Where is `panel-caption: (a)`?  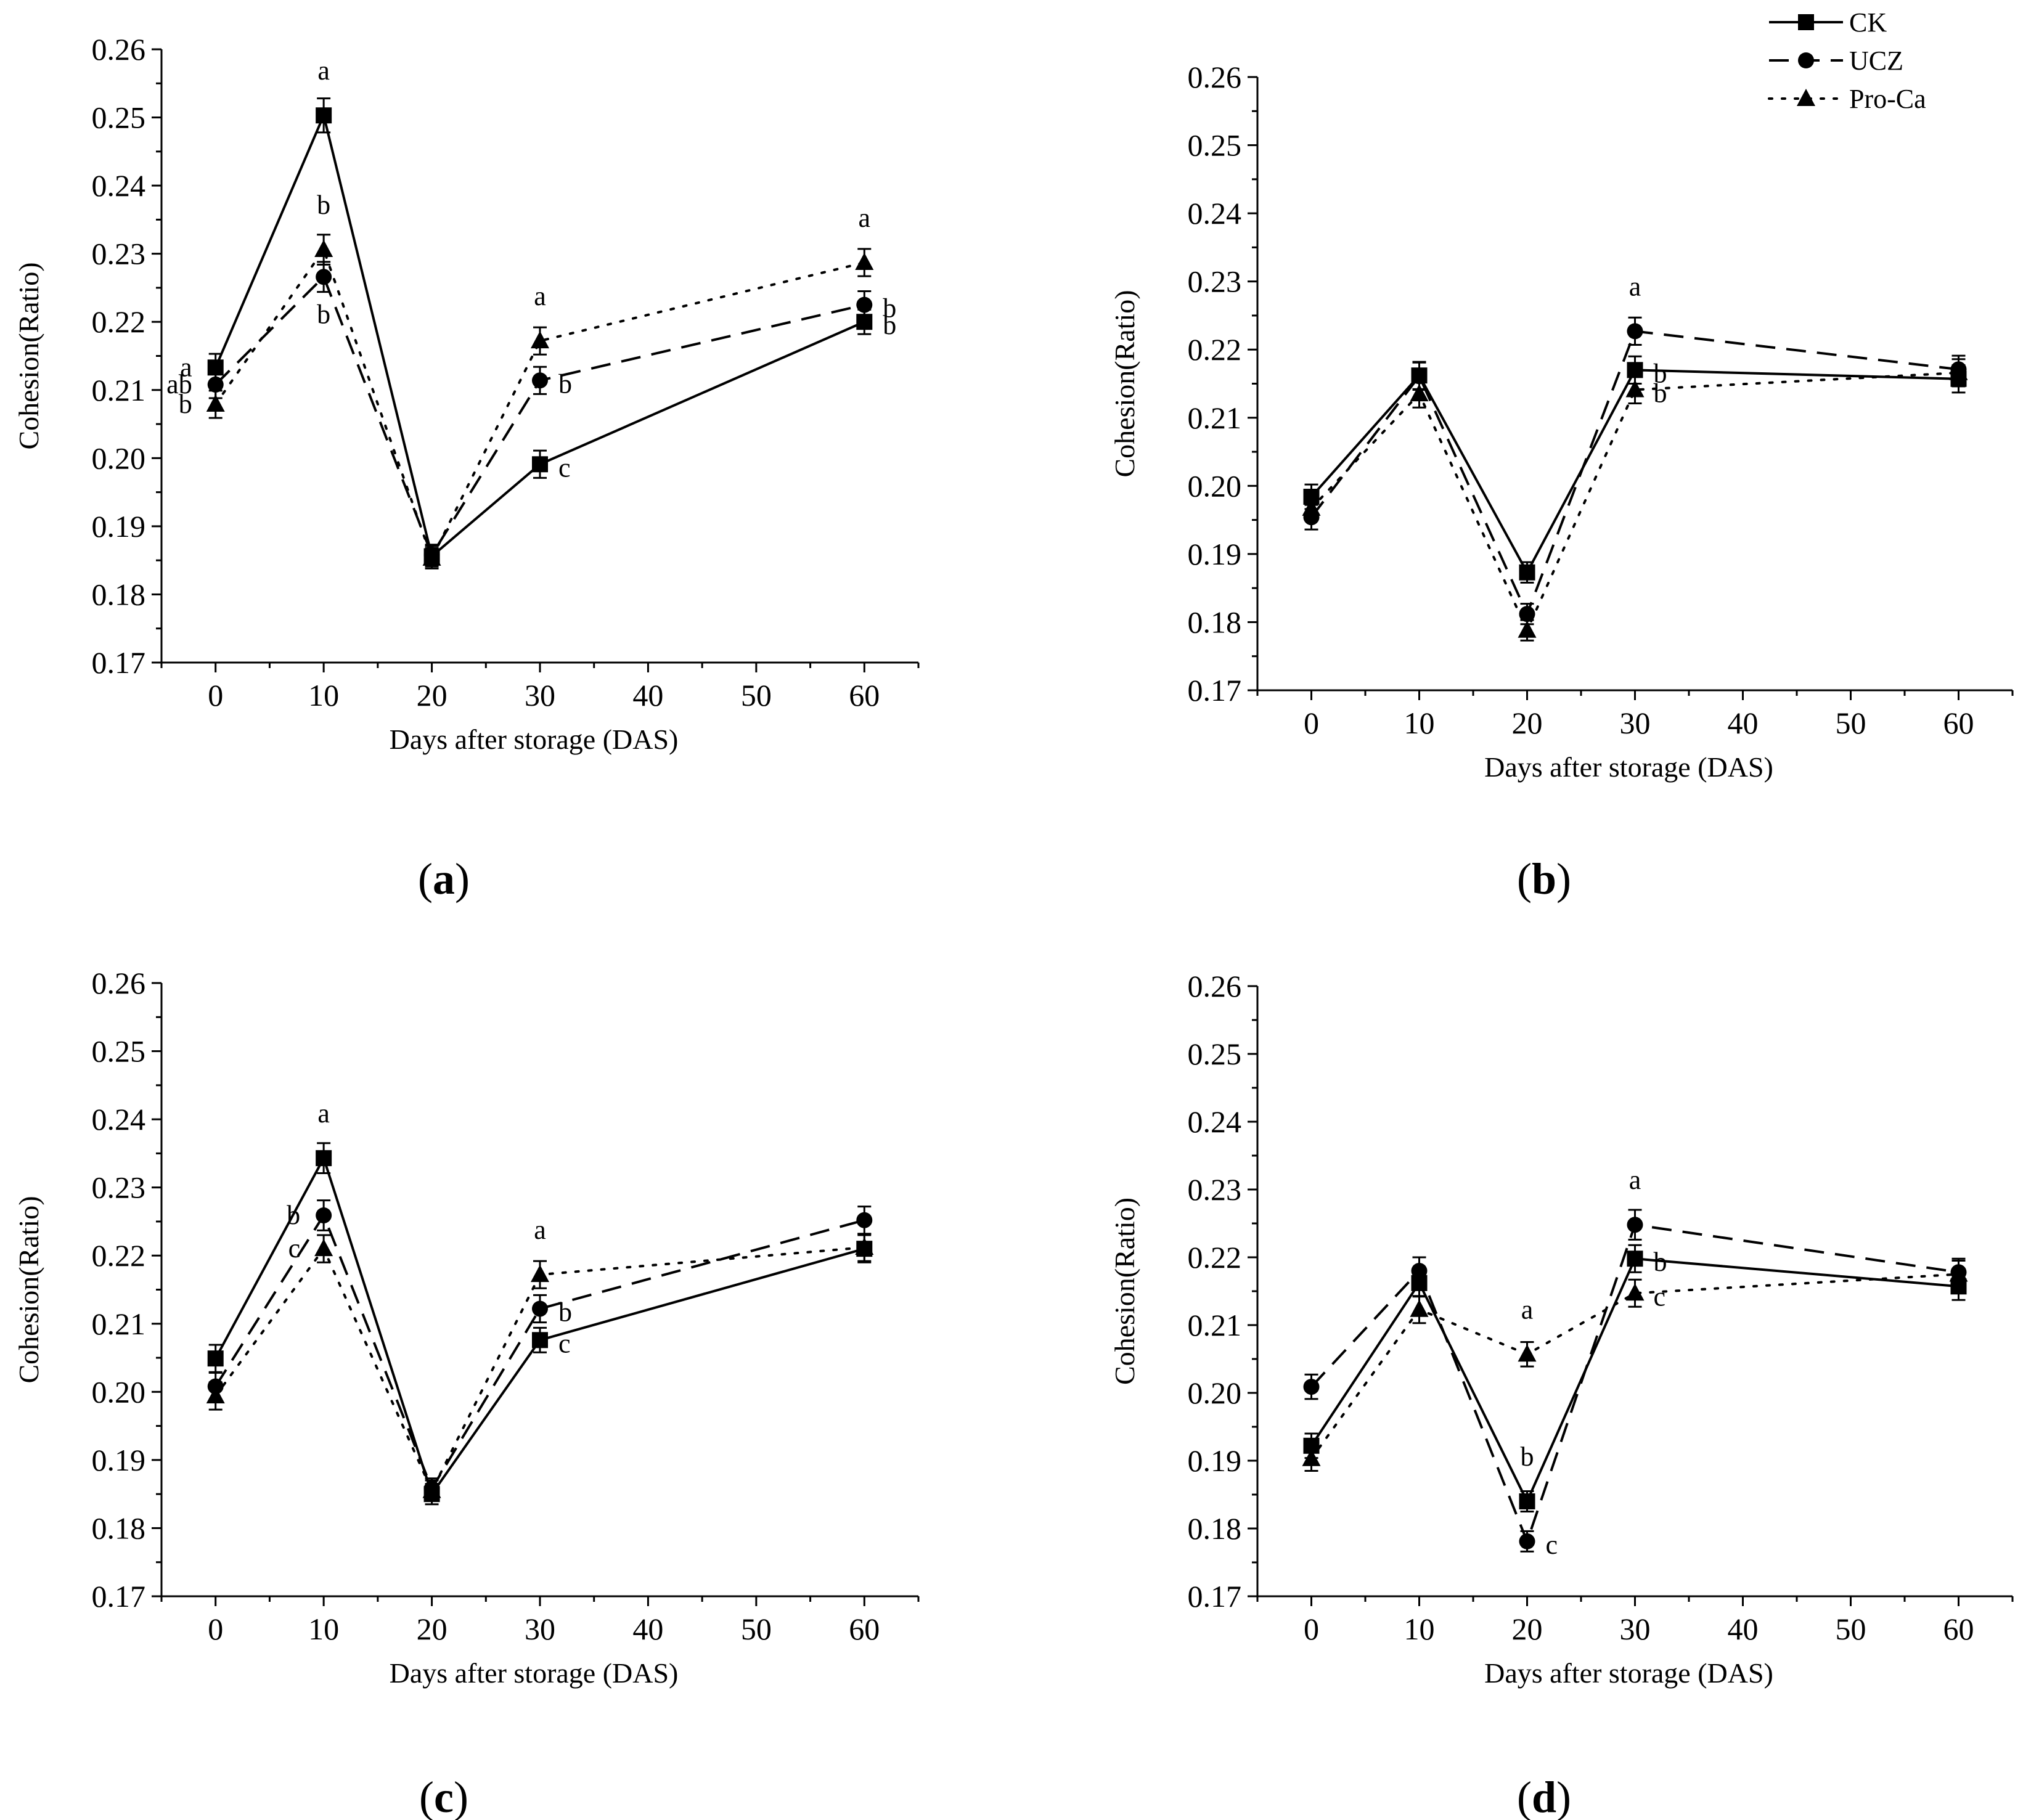 panel-caption: (a) is located at coordinates (444, 879).